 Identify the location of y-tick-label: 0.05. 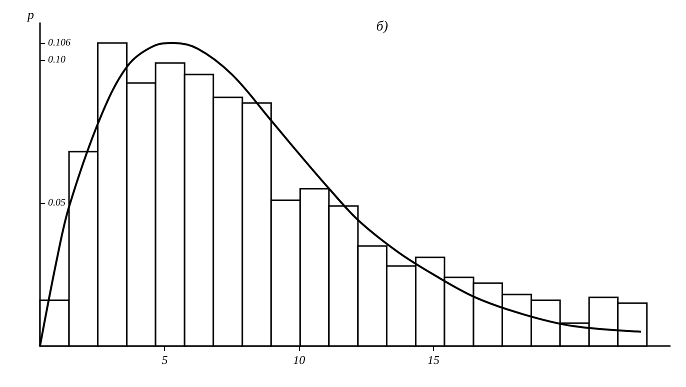
(57, 203).